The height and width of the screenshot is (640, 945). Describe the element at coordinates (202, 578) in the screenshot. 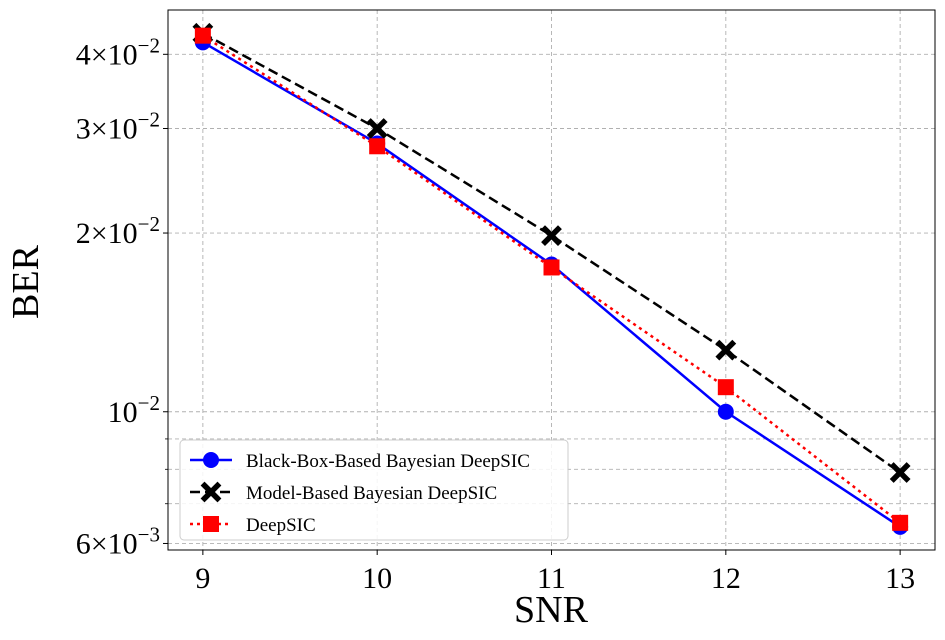

I see `x-tick-label: 9` at that location.